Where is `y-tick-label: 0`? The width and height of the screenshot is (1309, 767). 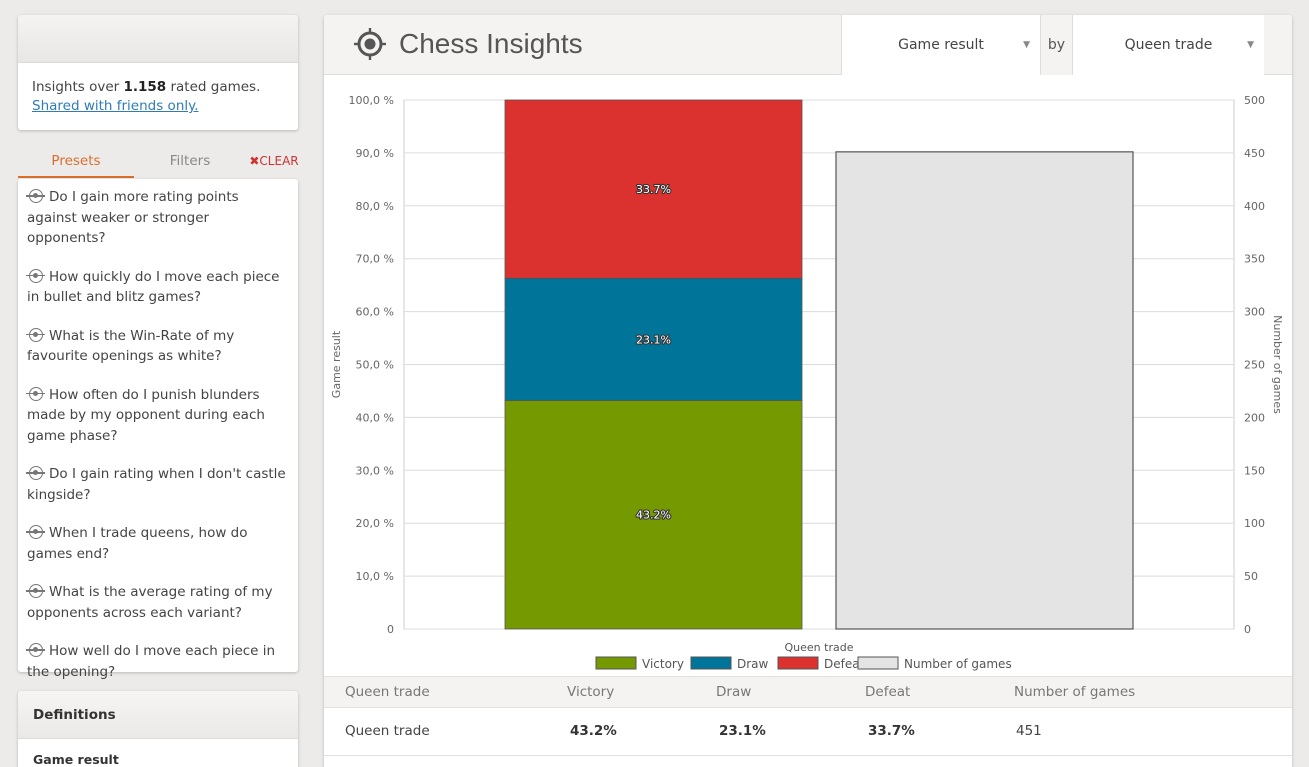
y-tick-label: 0 is located at coordinates (390, 629).